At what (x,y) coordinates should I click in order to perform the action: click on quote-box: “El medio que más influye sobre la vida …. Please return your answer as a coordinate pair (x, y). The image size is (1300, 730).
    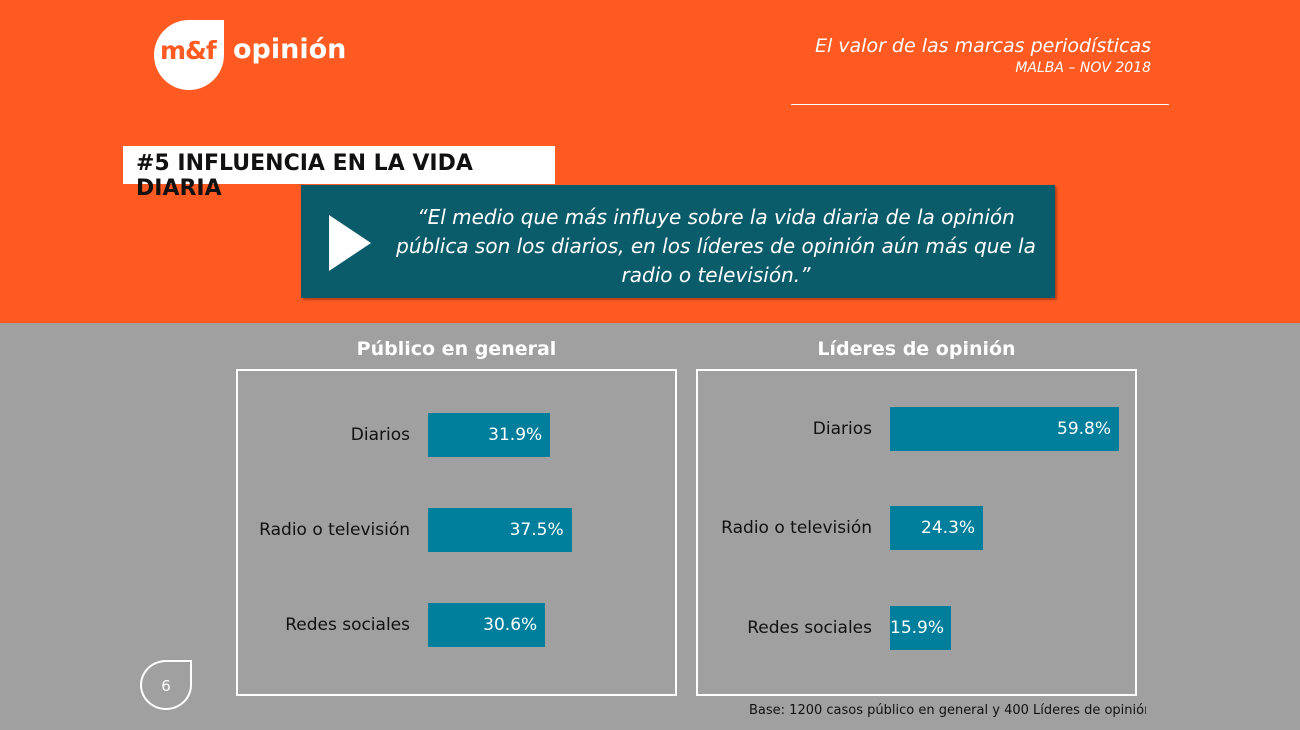
    Looking at the image, I should click on (678, 241).